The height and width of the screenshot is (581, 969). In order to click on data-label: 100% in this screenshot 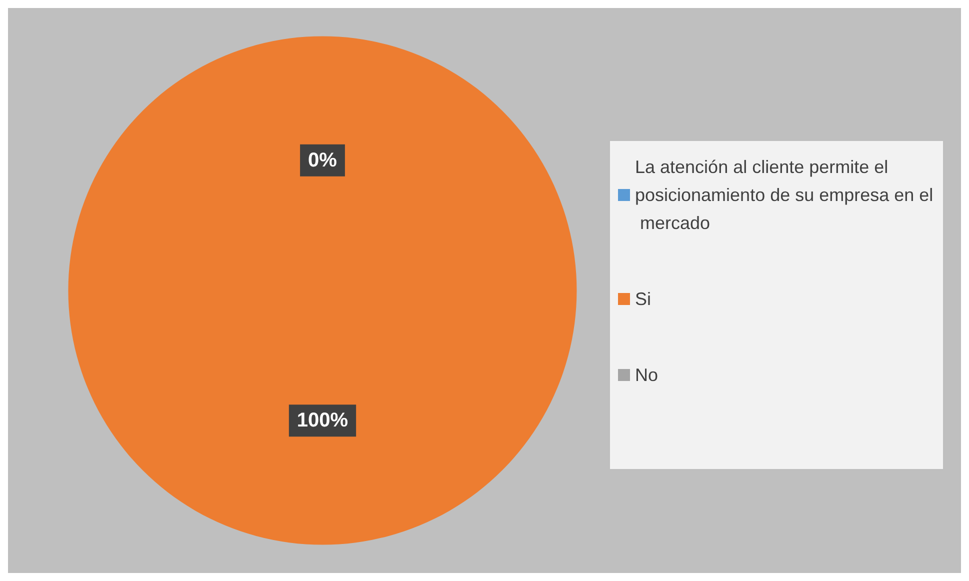, I will do `click(322, 421)`.